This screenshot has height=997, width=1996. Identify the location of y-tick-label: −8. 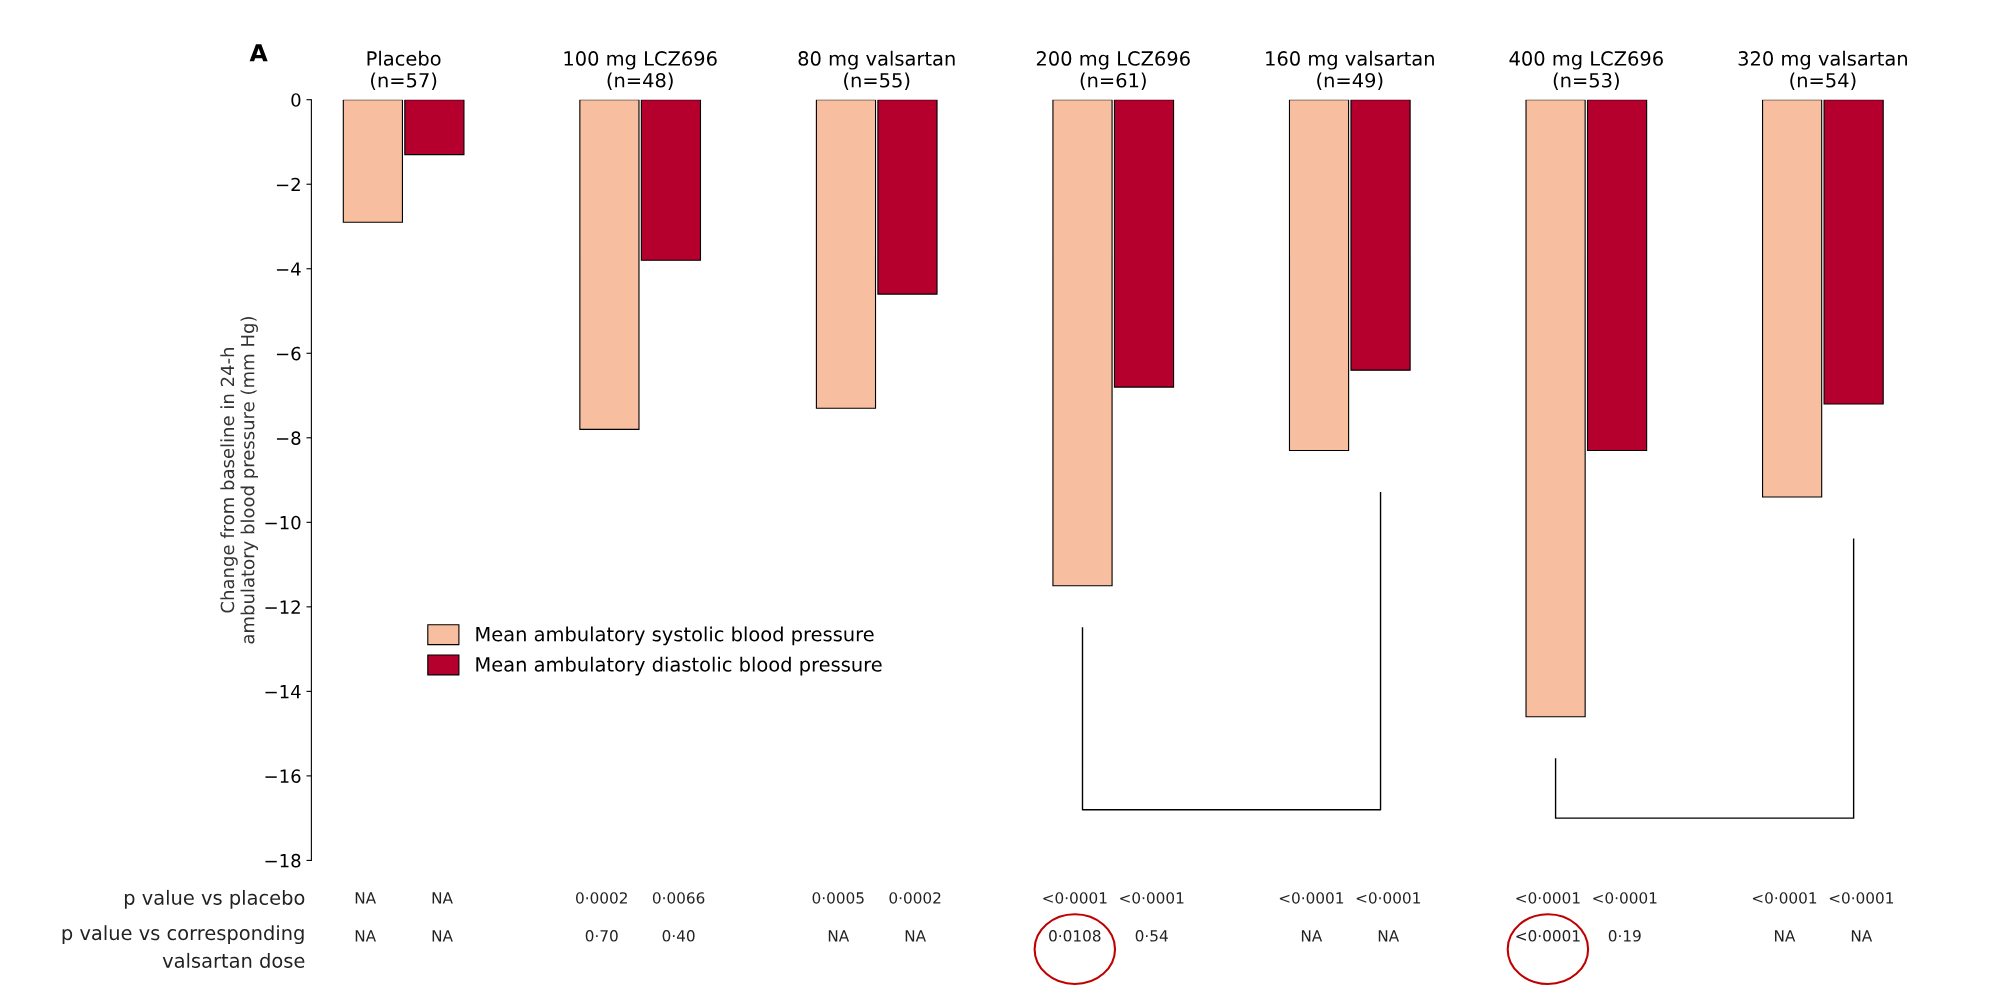
(288, 438).